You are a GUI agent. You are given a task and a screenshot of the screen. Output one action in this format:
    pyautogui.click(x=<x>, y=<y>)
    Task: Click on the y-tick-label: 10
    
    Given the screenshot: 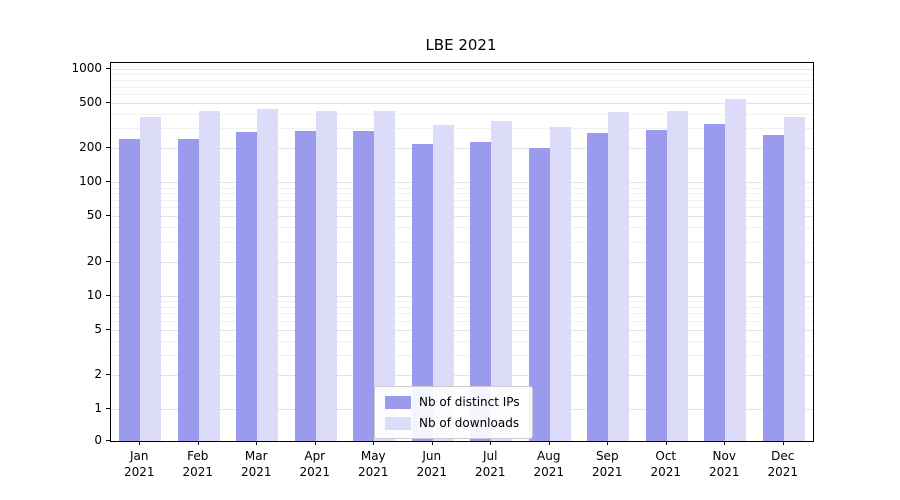 What is the action you would take?
    pyautogui.click(x=94, y=294)
    